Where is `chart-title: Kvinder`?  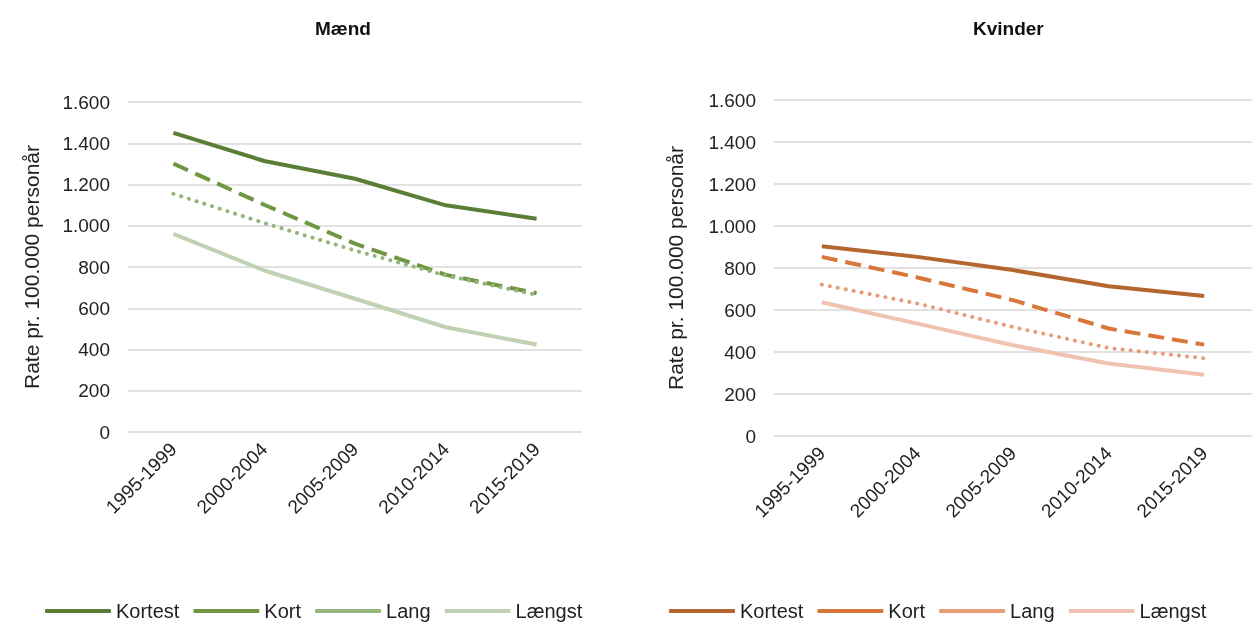 chart-title: Kvinder is located at coordinates (1009, 28).